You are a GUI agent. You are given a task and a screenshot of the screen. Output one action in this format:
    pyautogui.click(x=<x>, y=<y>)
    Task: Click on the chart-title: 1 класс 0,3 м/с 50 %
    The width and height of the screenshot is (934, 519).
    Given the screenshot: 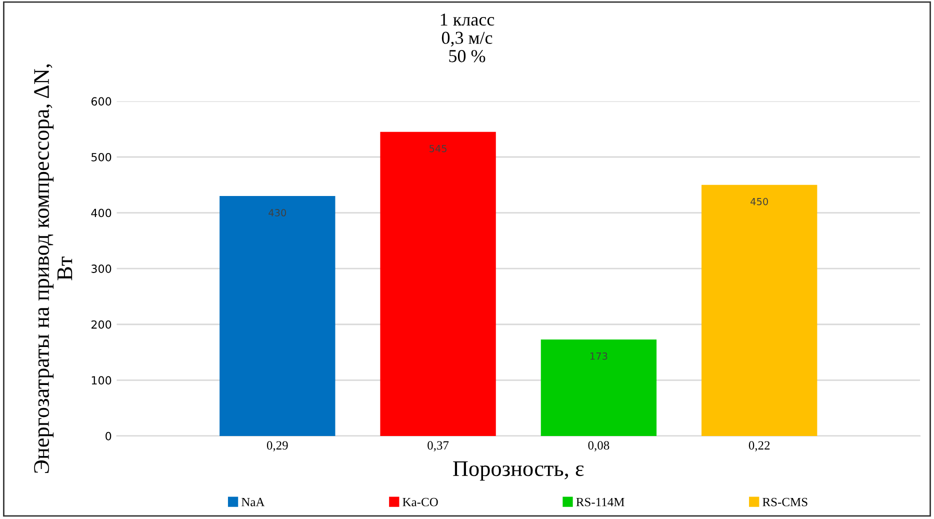 What is the action you would take?
    pyautogui.click(x=467, y=38)
    